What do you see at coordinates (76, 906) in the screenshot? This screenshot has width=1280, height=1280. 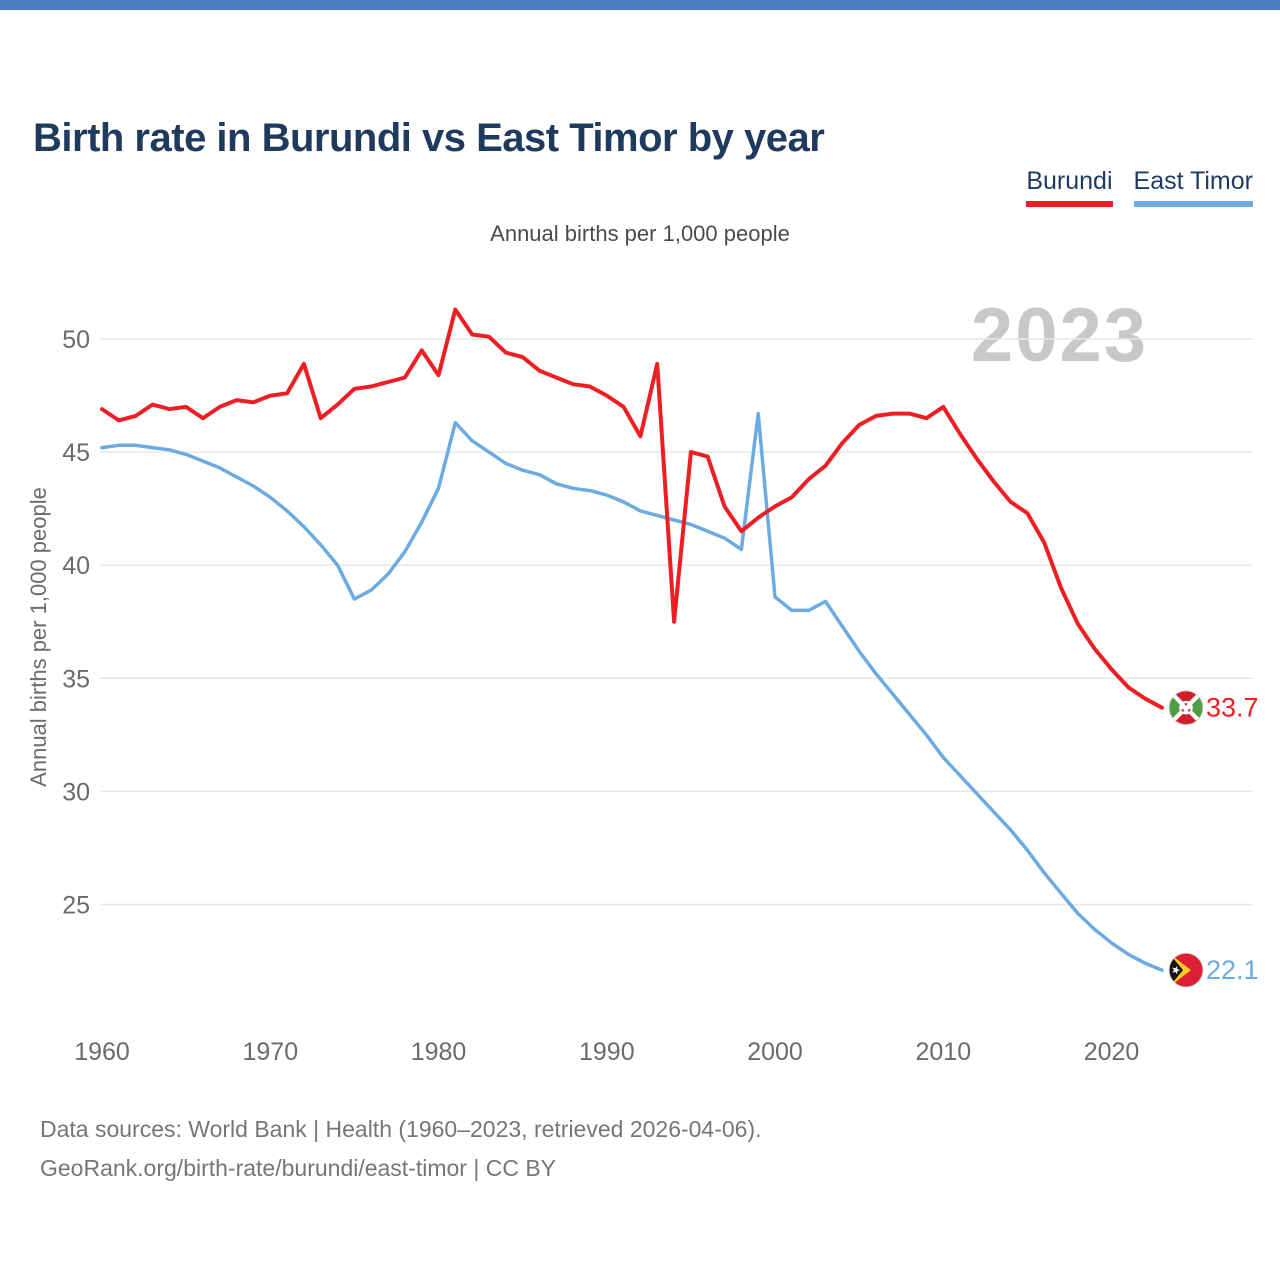 I see `y-tick-label: 25` at bounding box center [76, 906].